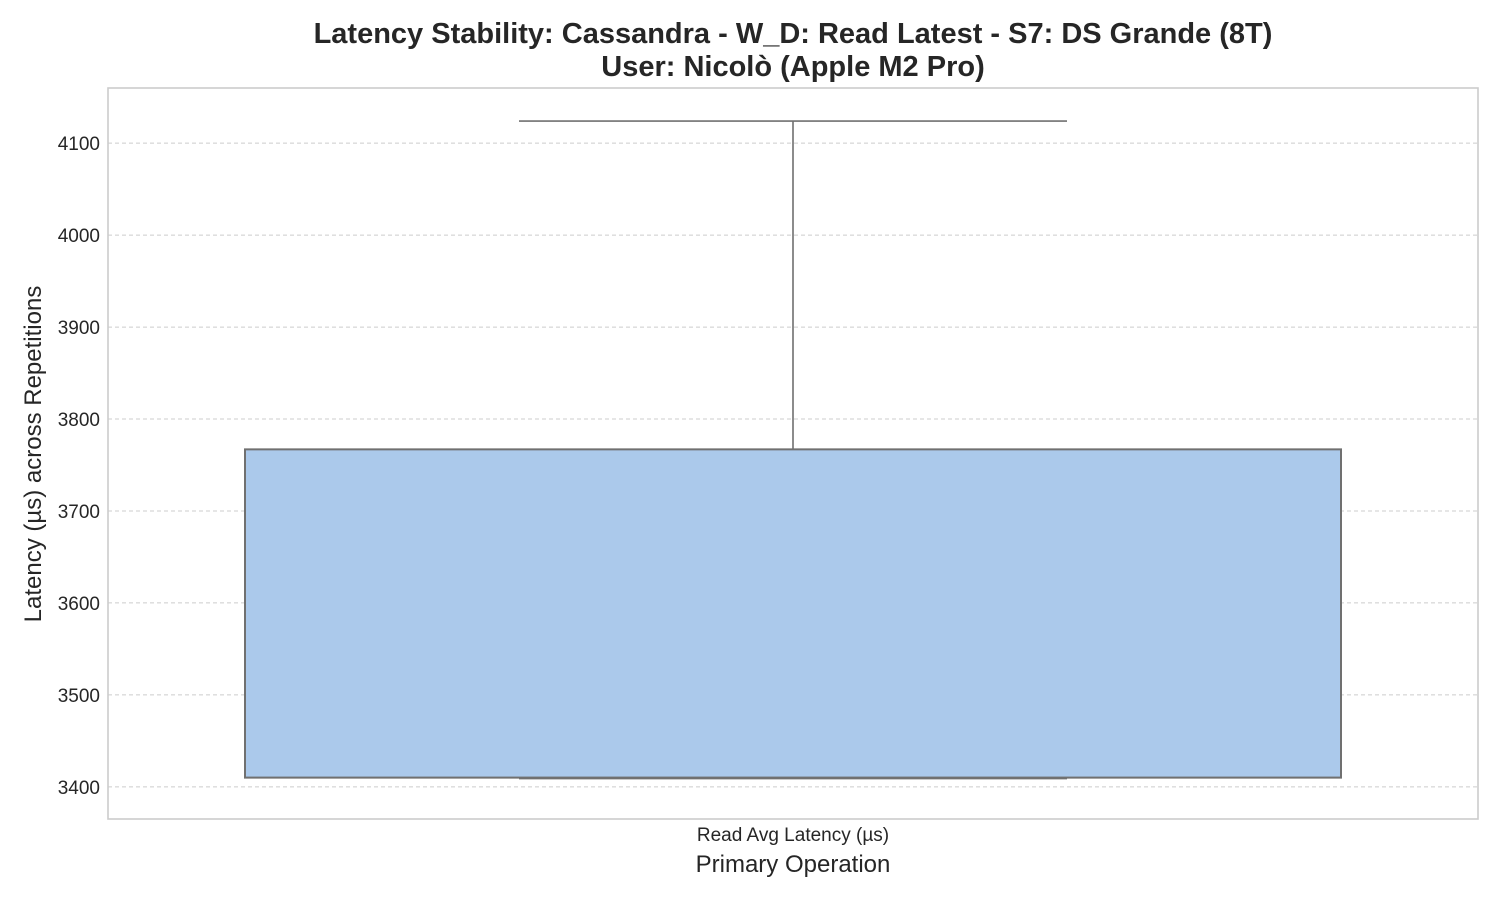  What do you see at coordinates (793, 67) in the screenshot?
I see `chart-title-line2: User: Nicolò (Apple M2 Pro)` at bounding box center [793, 67].